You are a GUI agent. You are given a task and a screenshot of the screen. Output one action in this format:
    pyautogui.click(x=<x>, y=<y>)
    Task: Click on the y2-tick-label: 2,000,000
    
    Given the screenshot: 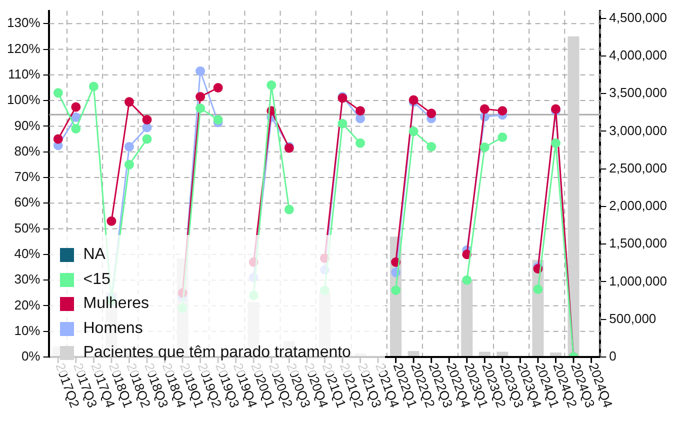 What is the action you would take?
    pyautogui.click(x=638, y=206)
    